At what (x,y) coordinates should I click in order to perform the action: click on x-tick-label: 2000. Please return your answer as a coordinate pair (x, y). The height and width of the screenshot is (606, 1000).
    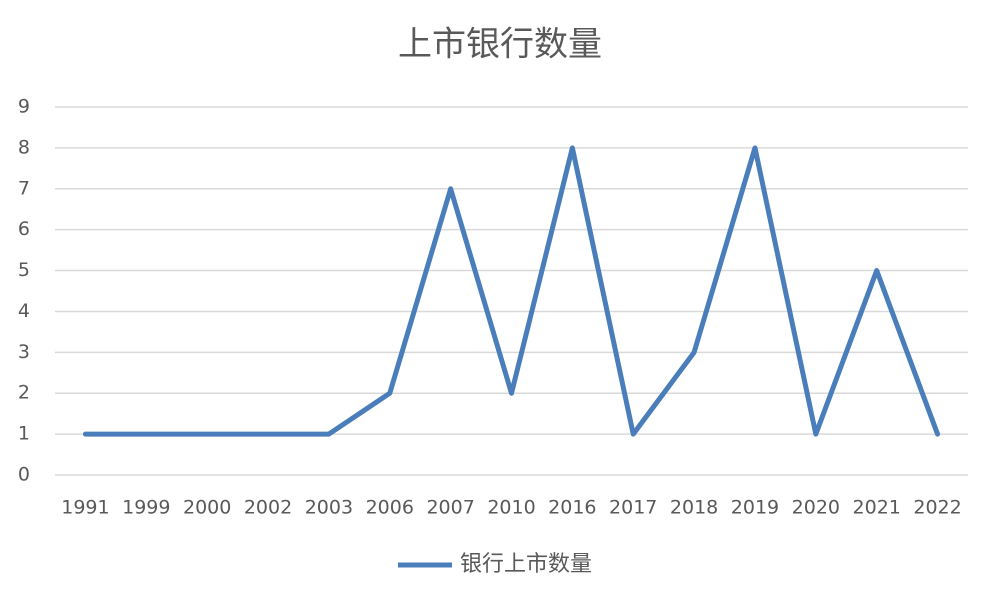
    Looking at the image, I should click on (207, 508).